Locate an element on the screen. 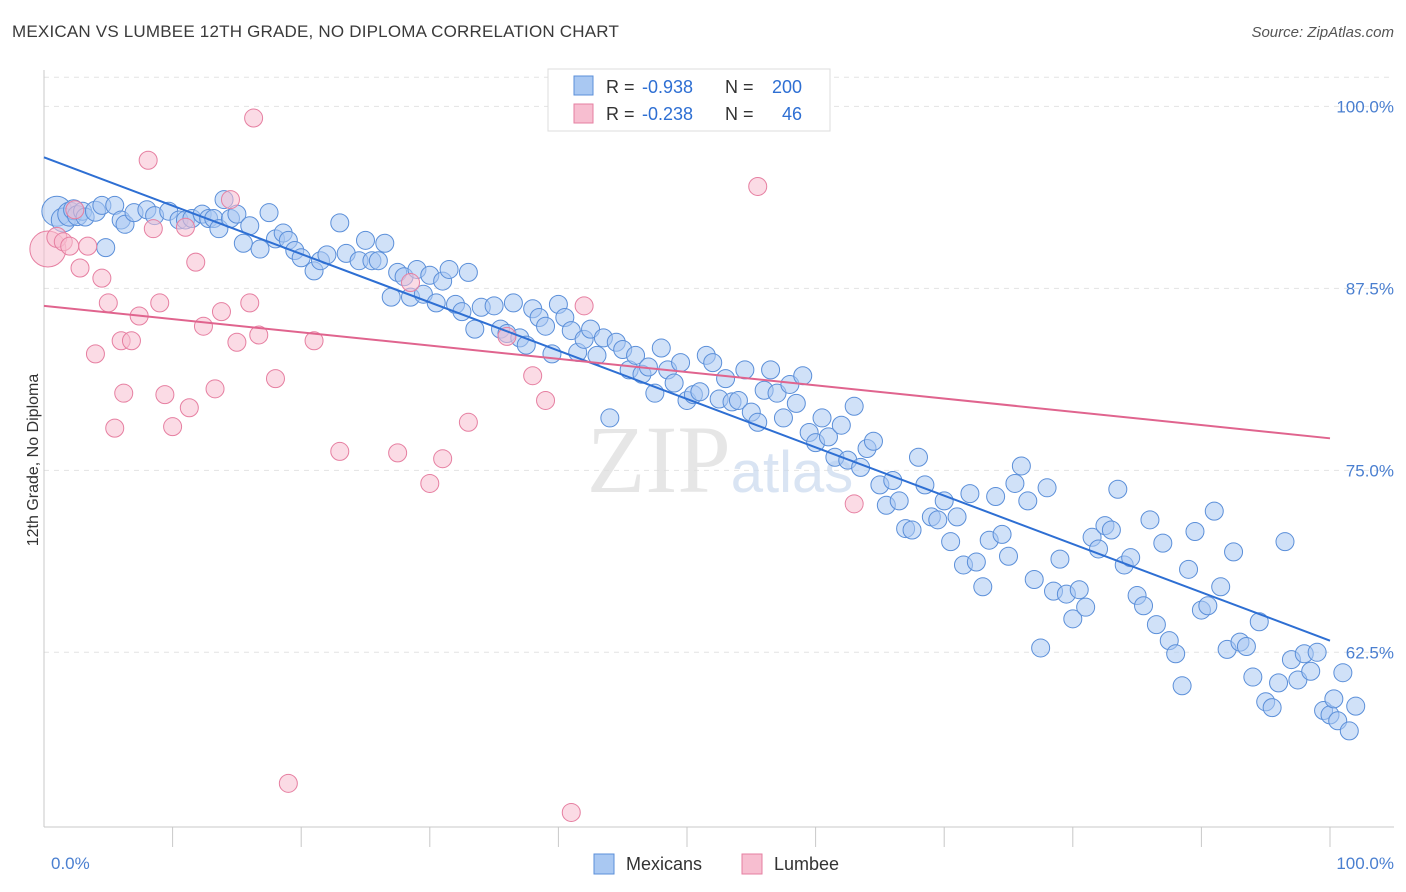 This screenshot has width=1406, height=892. y-tick-label: 62.5% is located at coordinates (1370, 652).